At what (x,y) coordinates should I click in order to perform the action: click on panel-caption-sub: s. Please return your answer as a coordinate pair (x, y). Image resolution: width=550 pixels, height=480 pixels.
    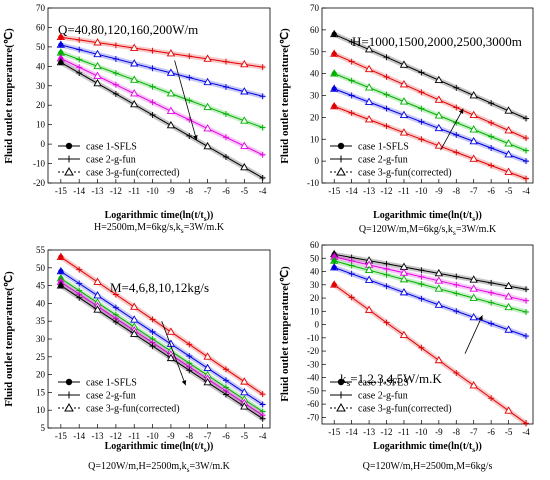
    Looking at the image, I should click on (188, 469).